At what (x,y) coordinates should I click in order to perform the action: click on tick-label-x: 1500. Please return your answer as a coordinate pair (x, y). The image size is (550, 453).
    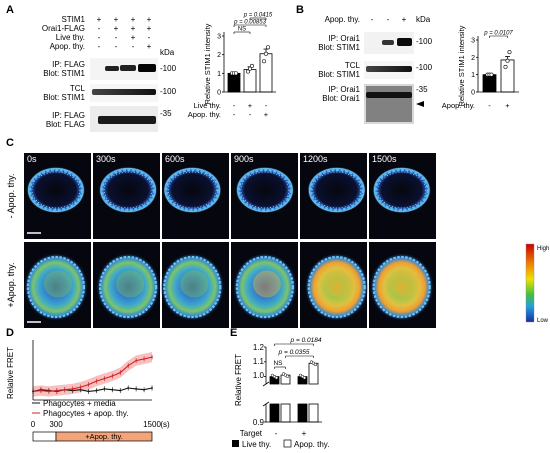
    Looking at the image, I should click on (152, 424).